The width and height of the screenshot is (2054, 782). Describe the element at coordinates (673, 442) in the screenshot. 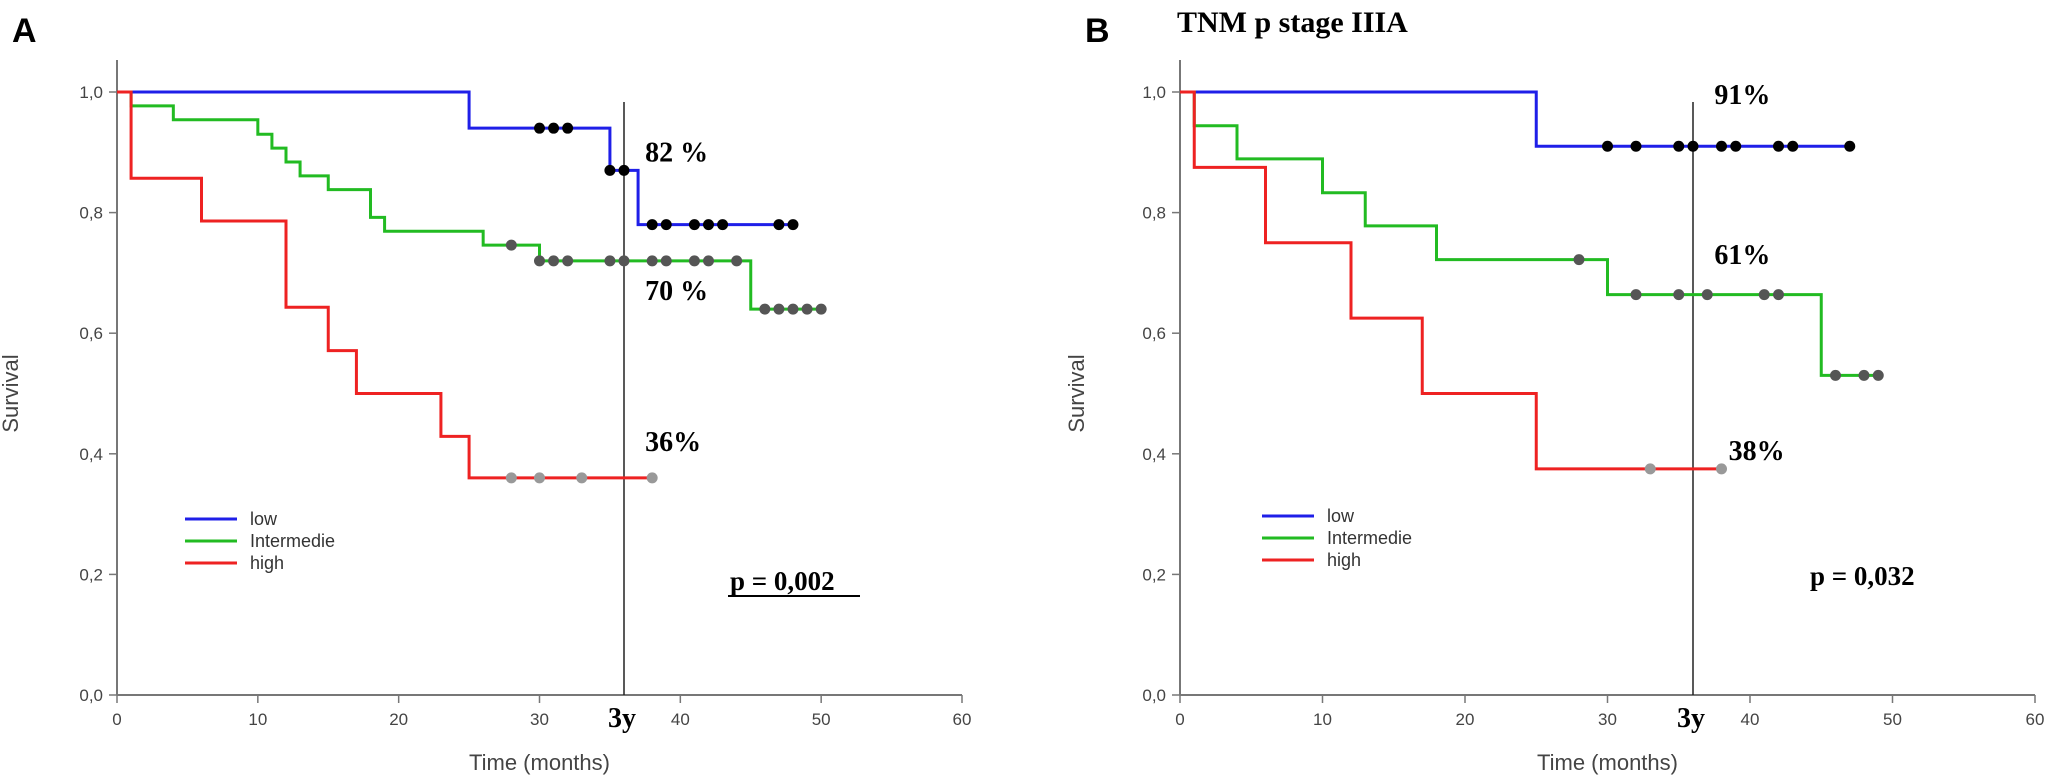

I see `survival-annotation: 36%` at that location.